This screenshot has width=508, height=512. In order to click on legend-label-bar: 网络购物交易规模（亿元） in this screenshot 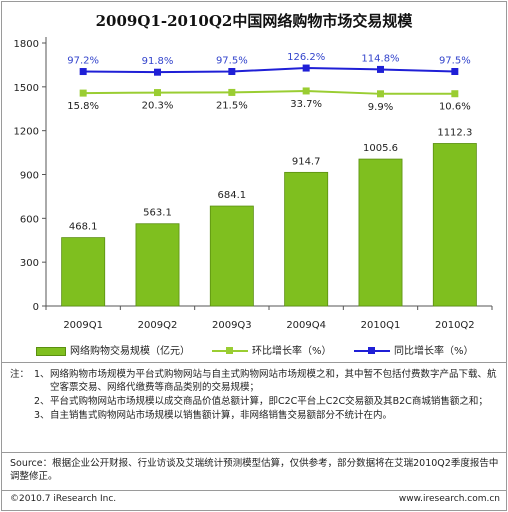, I will do `click(130, 351)`.